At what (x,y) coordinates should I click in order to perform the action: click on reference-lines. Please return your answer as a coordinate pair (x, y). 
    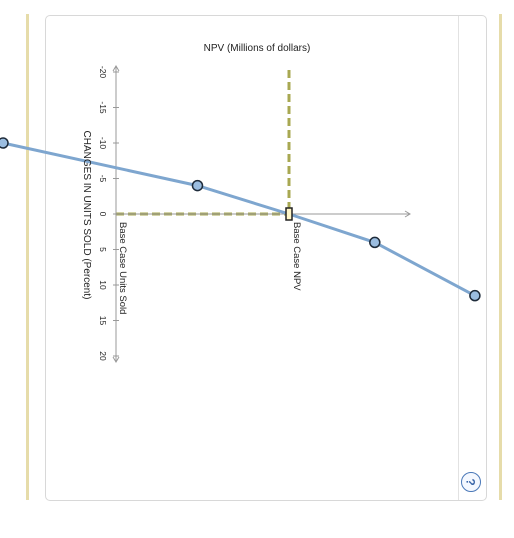
    Looking at the image, I should click on (203, 143).